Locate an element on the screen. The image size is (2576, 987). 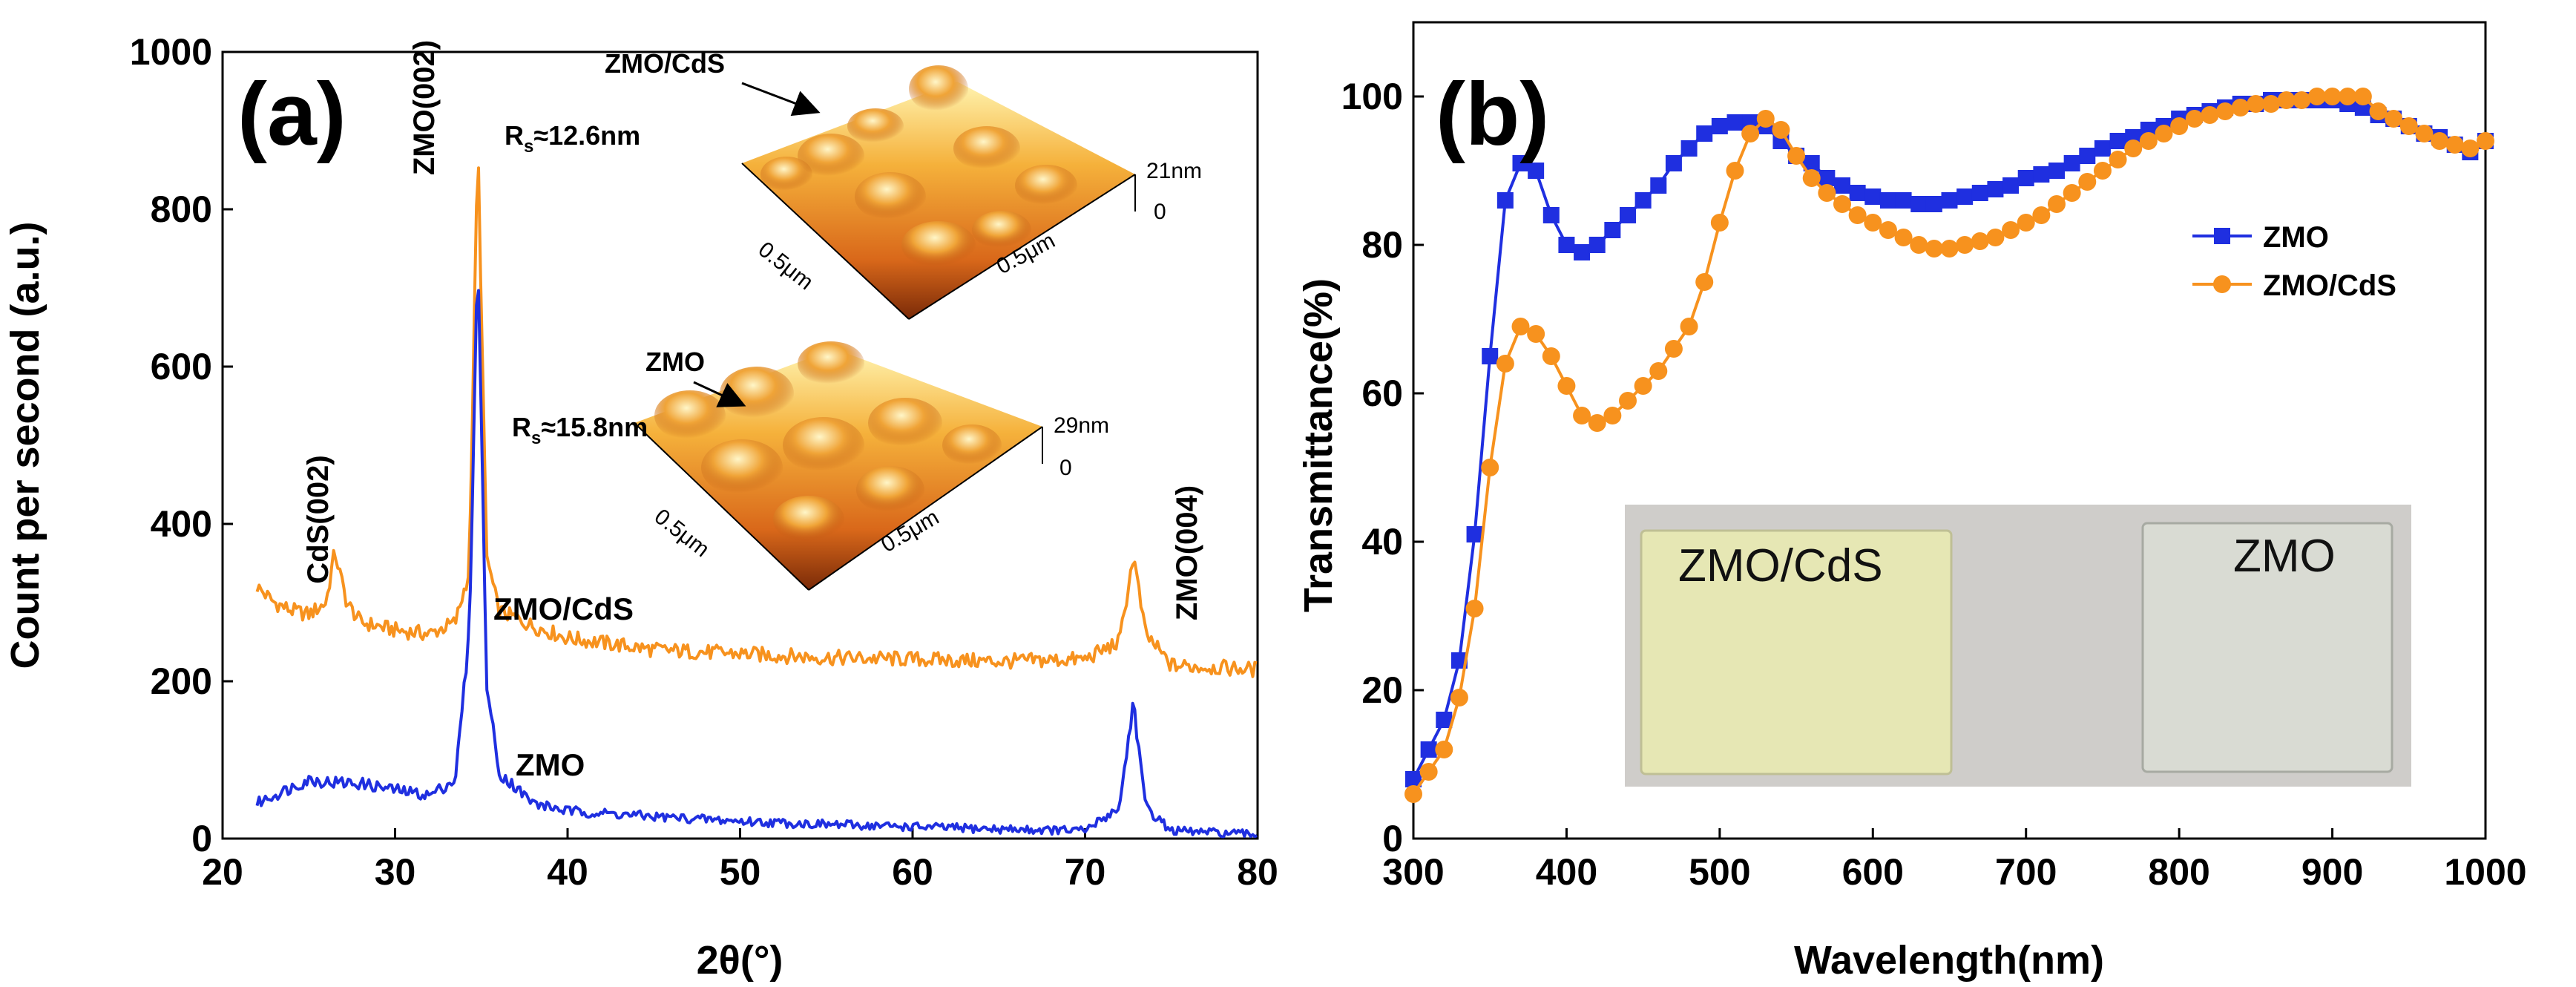
panel-b-label: (b) is located at coordinates (1492, 114).